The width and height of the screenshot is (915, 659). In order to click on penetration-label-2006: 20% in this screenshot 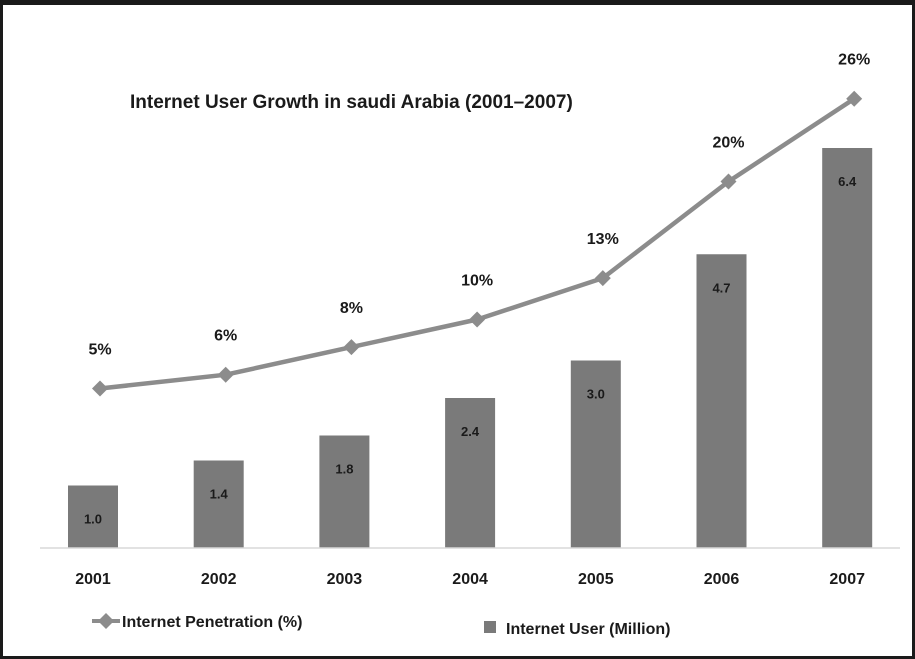, I will do `click(728, 143)`.